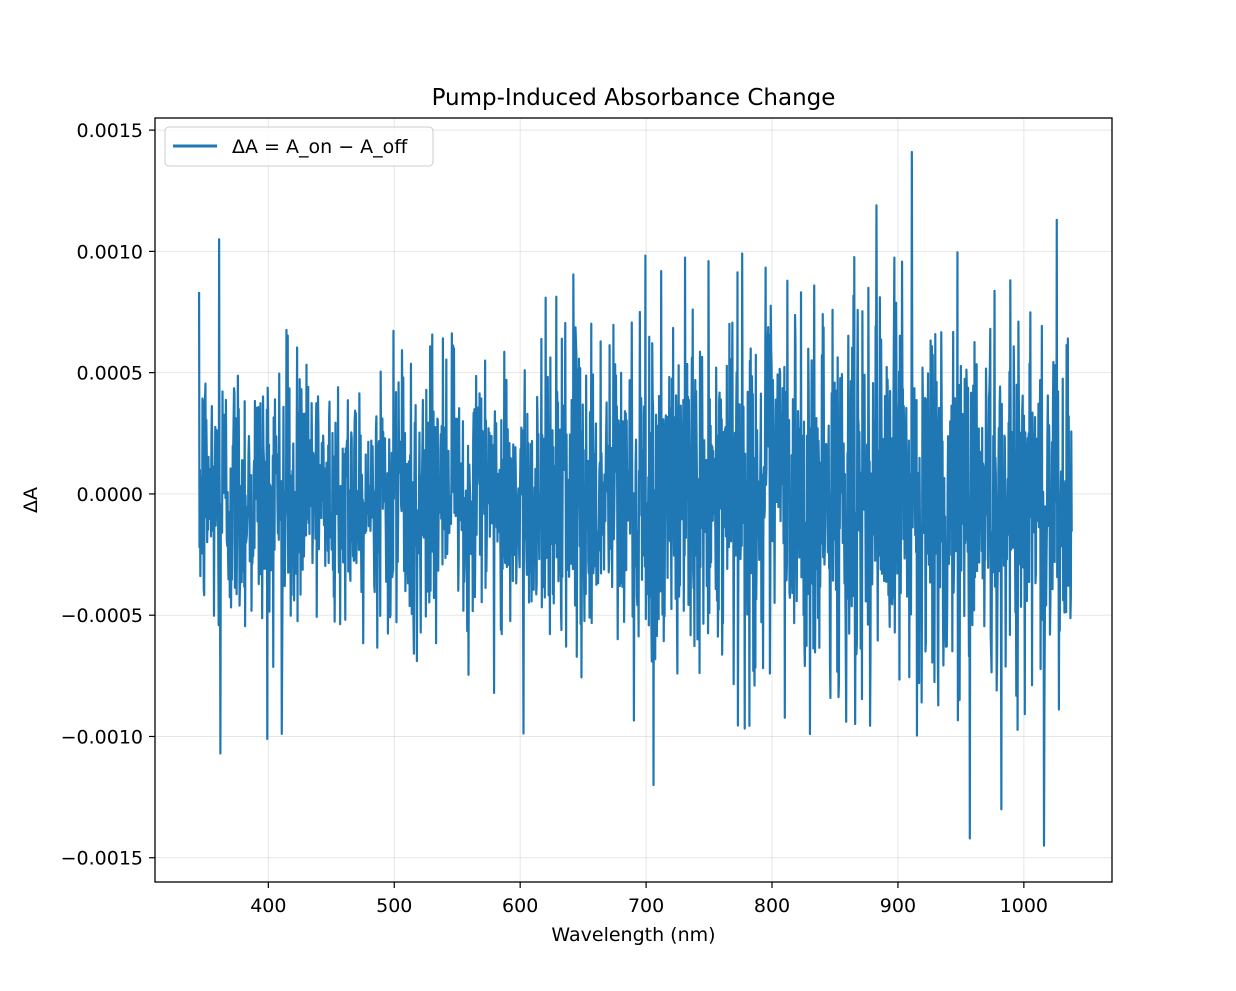 Image resolution: width=1236 pixels, height=991 pixels. Describe the element at coordinates (646, 906) in the screenshot. I see `x-tick-label: 700` at that location.